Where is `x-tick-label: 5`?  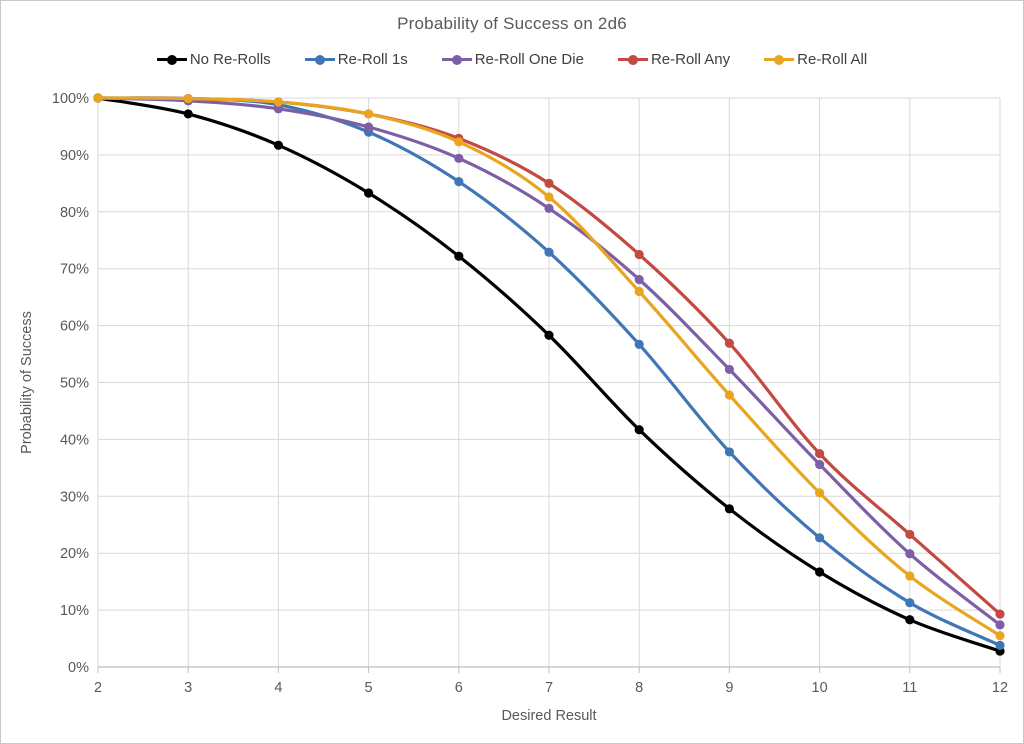
x-tick-label: 5 is located at coordinates (369, 688).